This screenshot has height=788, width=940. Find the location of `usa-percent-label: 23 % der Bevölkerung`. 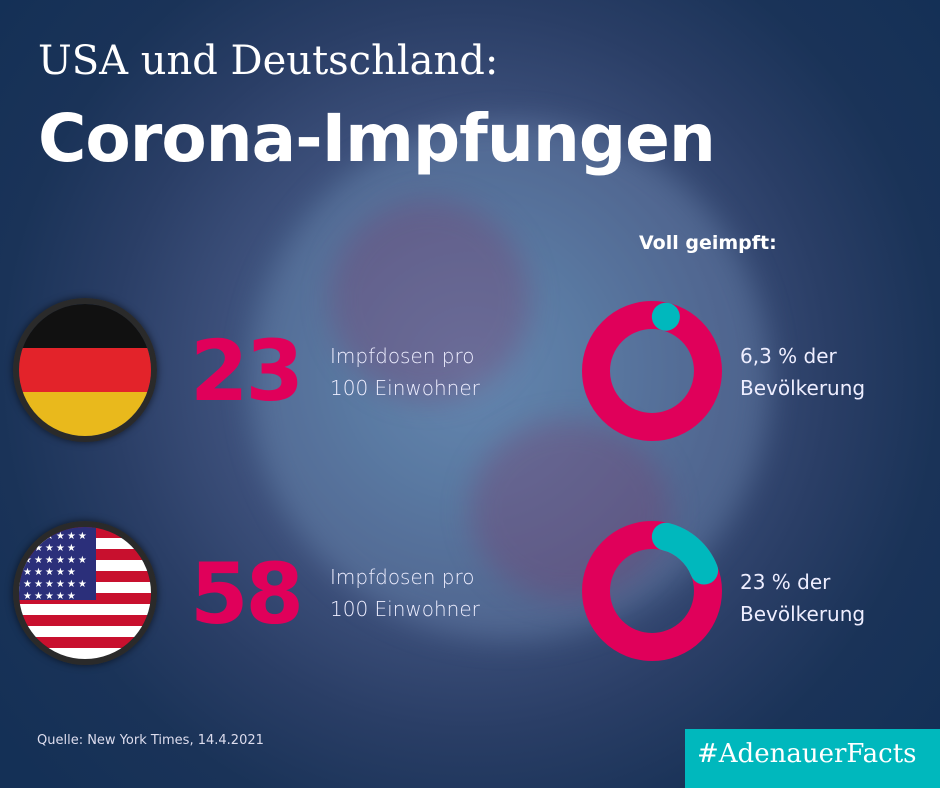

usa-percent-label: 23 % der Bevölkerung is located at coordinates (803, 598).